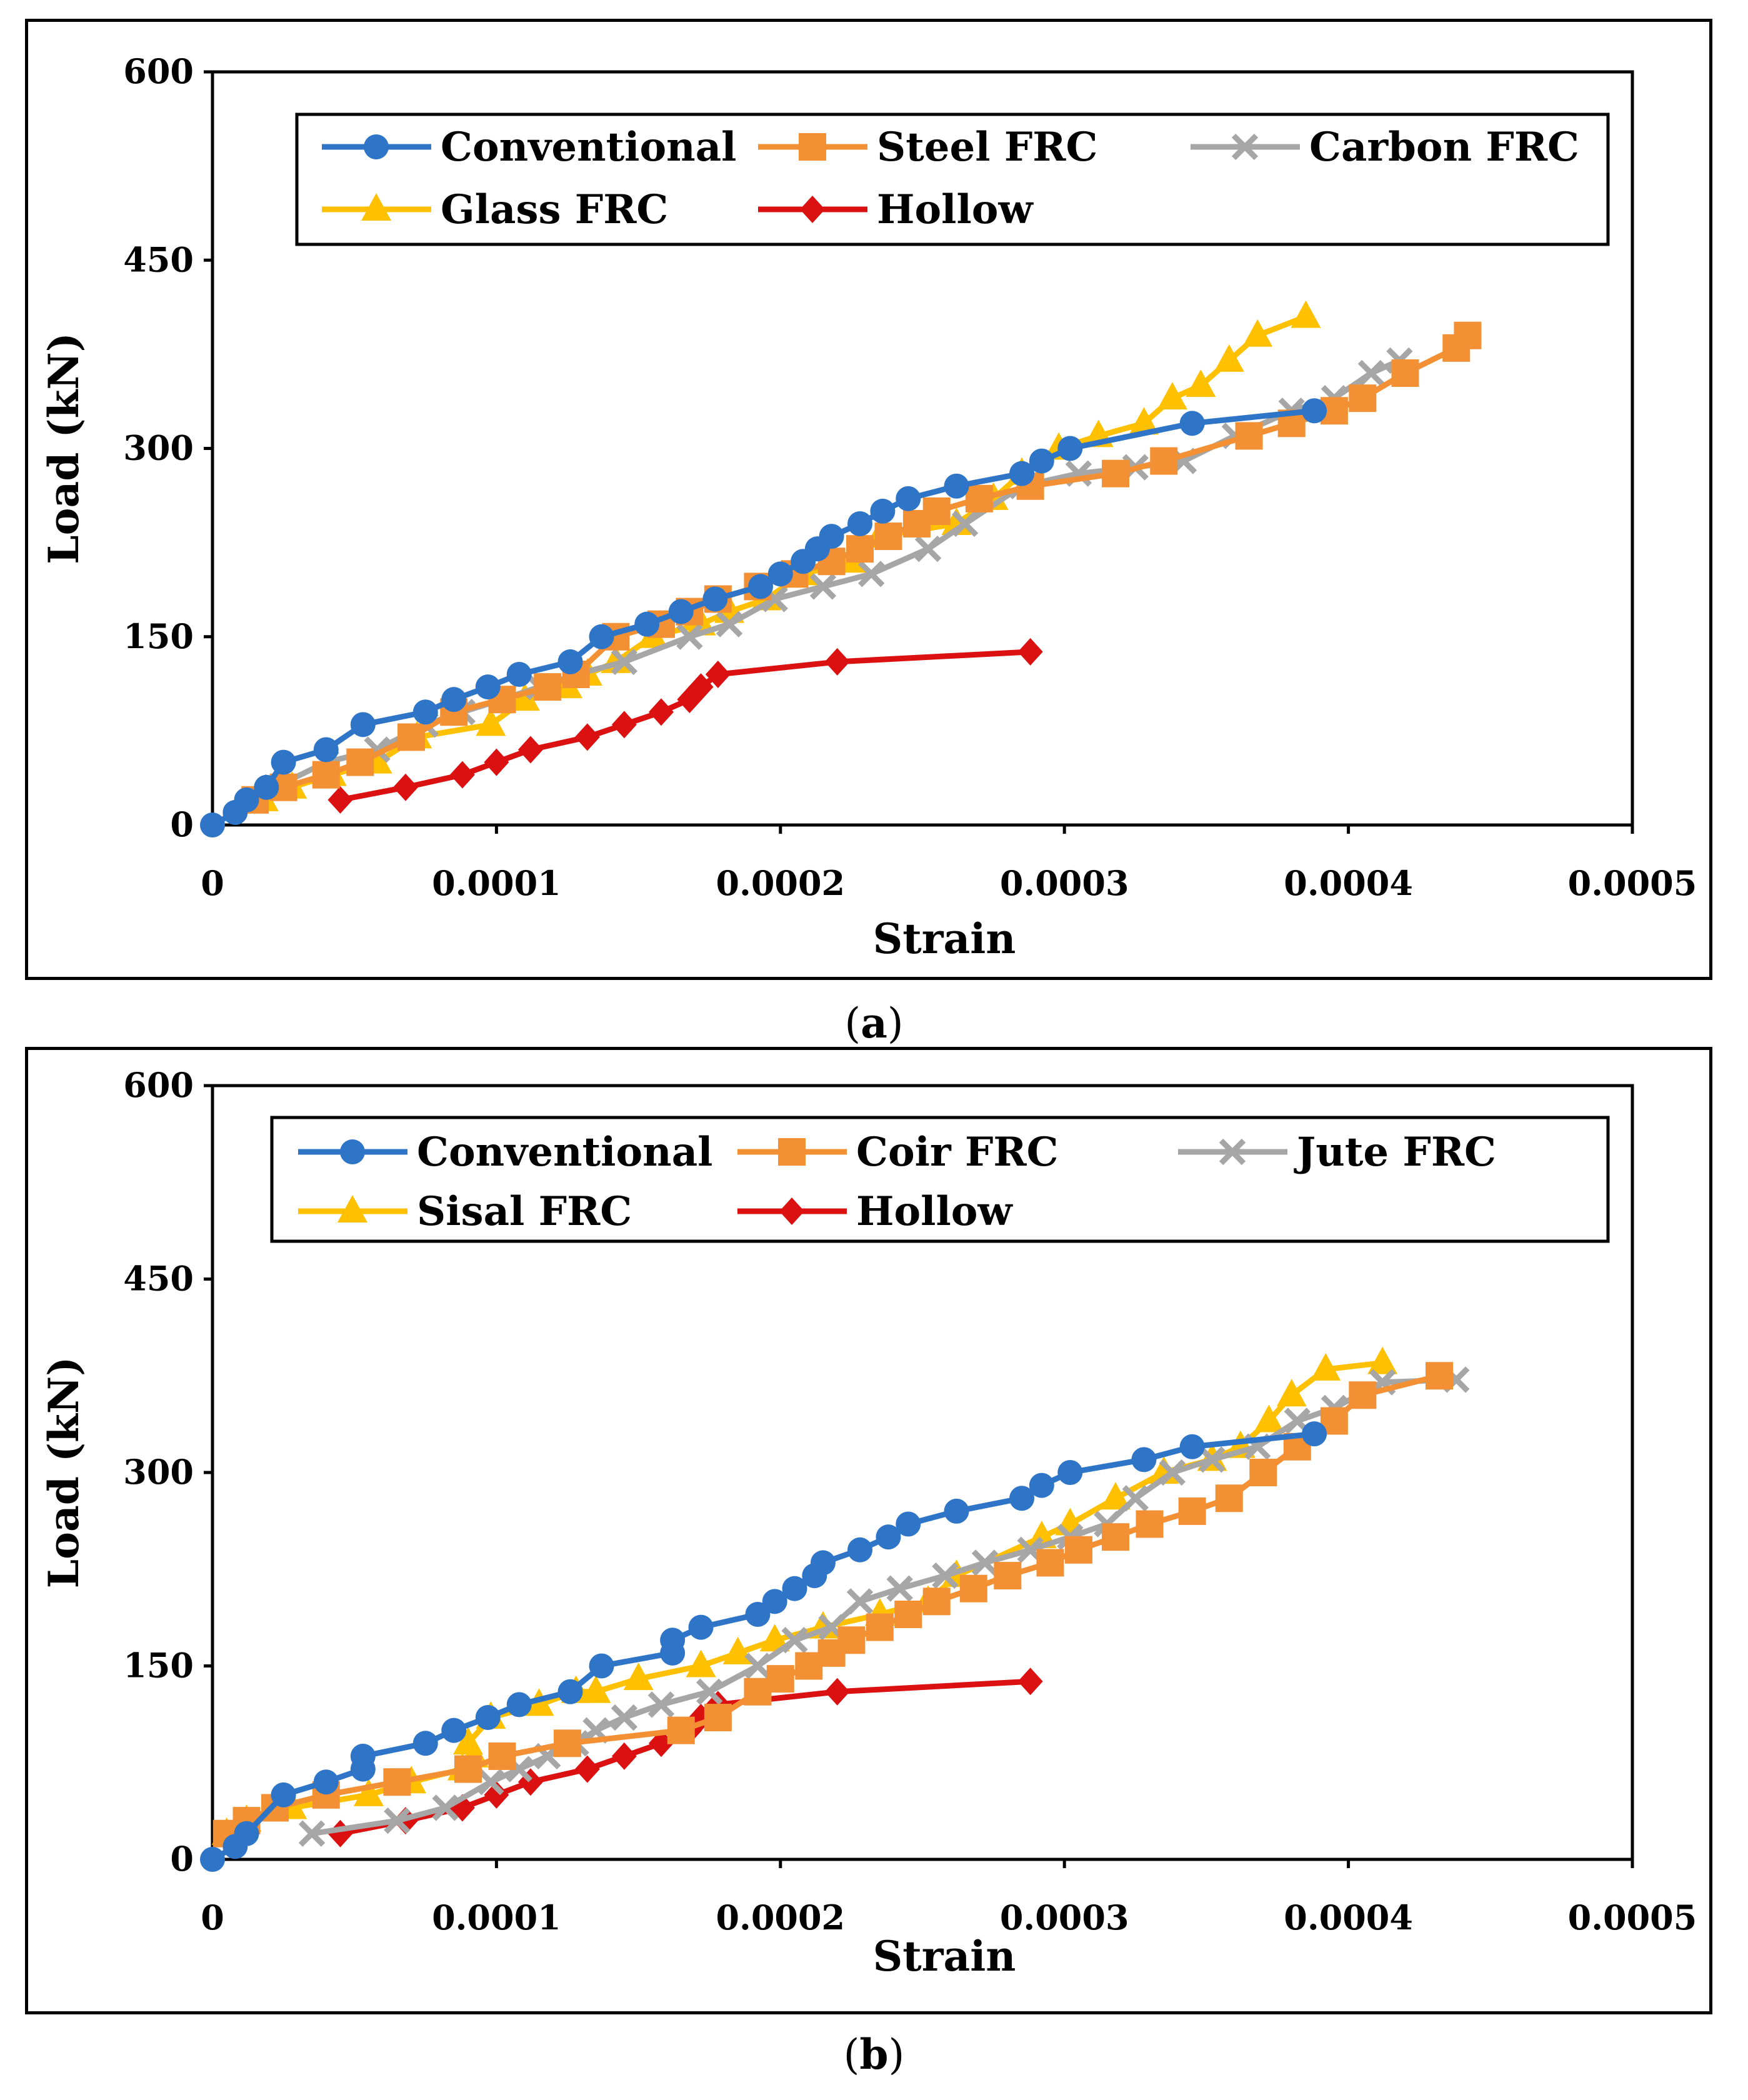 The width and height of the screenshot is (1748, 2100). I want to click on caption-b-label: b, so click(874, 2054).